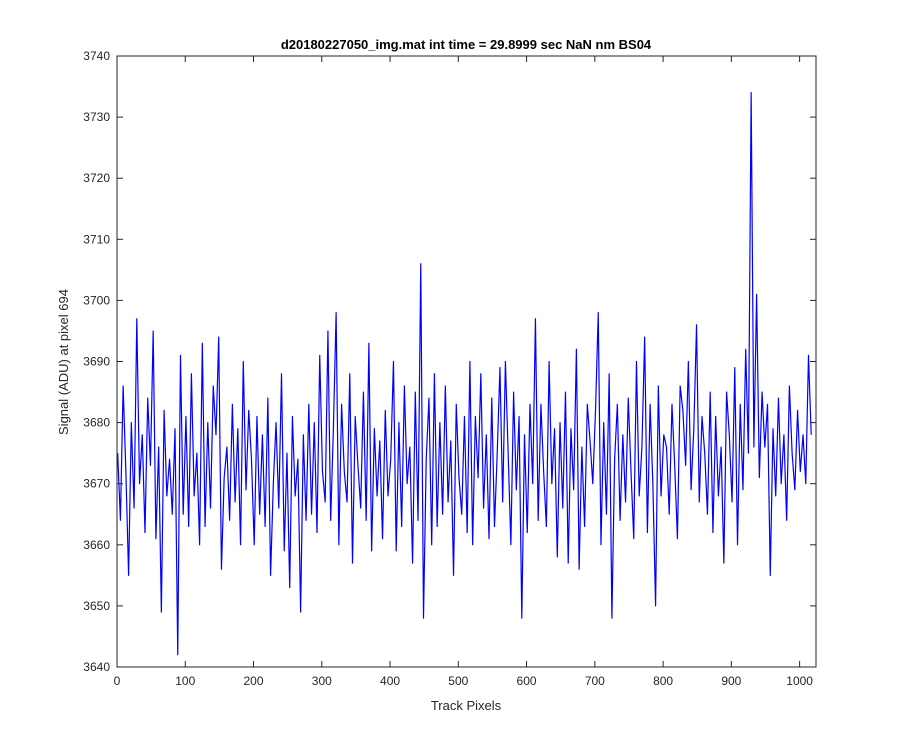 The image size is (900, 750). I want to click on y-tick-label: 3730, so click(96, 117).